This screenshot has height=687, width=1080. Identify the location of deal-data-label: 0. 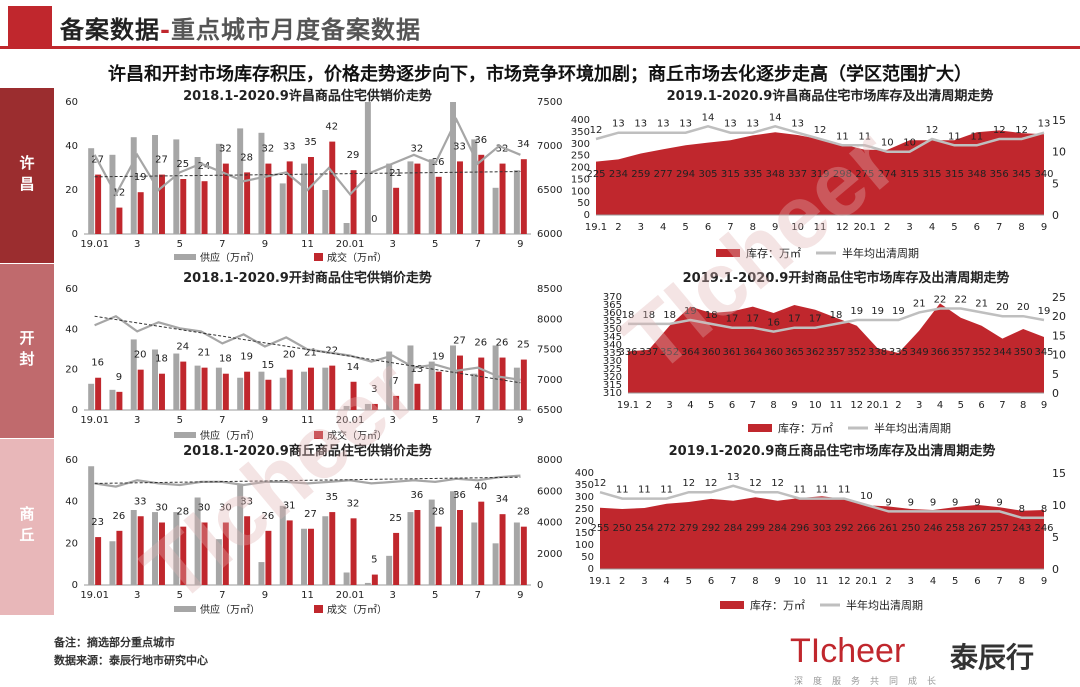
(374, 219).